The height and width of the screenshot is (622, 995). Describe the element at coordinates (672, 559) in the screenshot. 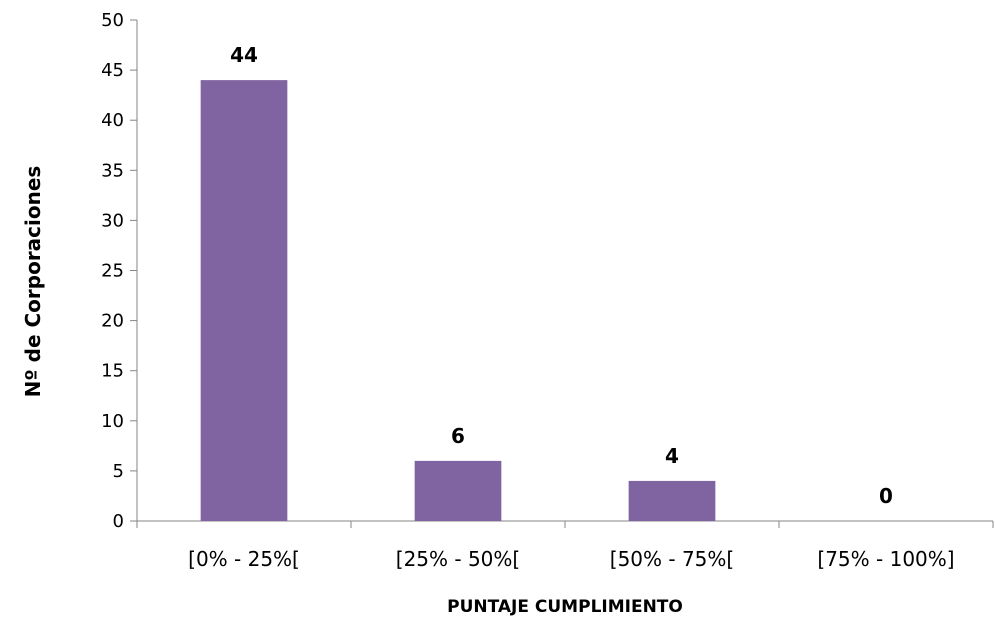

I see `x-tick-label: [50% - 75%[` at that location.